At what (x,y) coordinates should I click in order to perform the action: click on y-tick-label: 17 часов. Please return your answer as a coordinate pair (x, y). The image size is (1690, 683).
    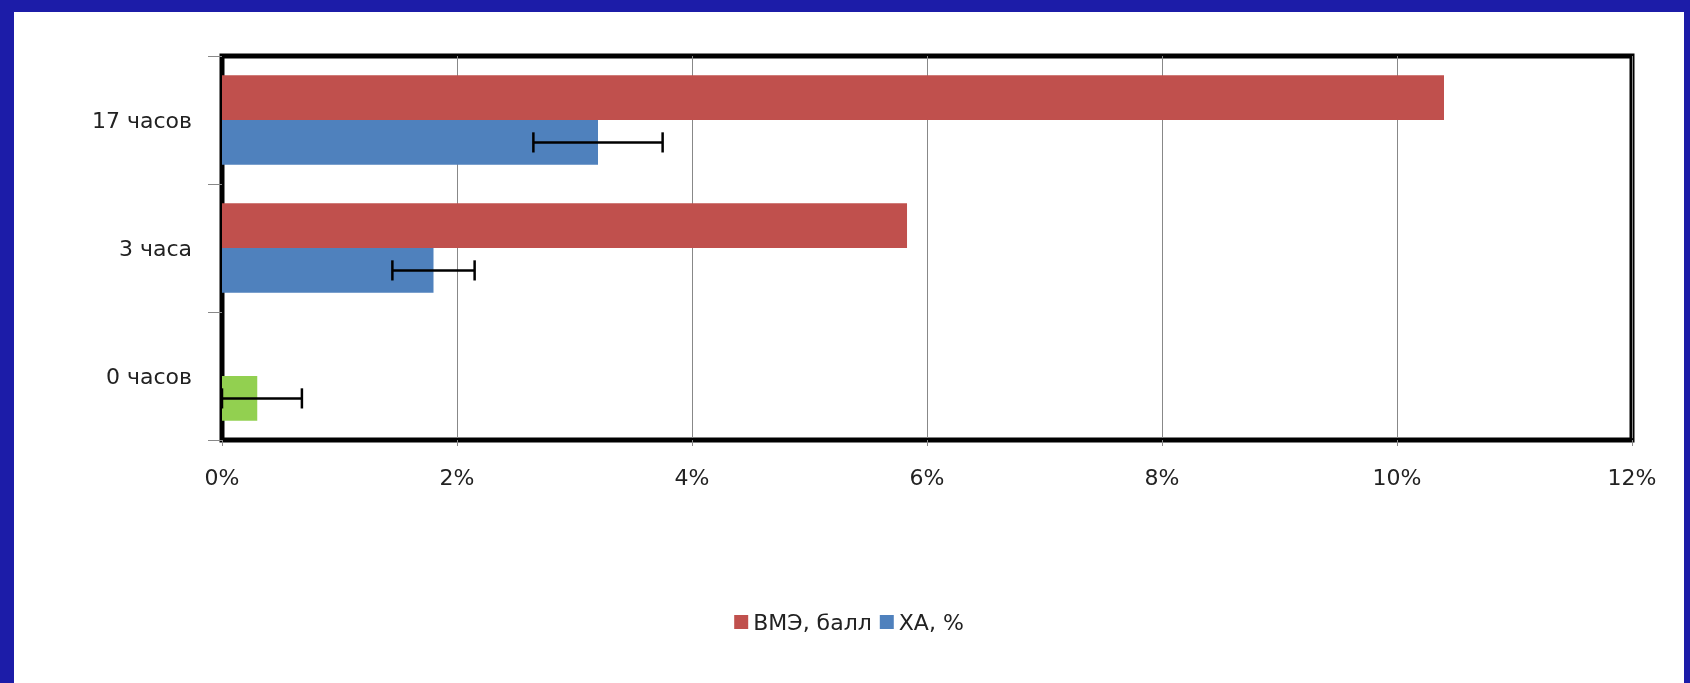
    Looking at the image, I should click on (142, 120).